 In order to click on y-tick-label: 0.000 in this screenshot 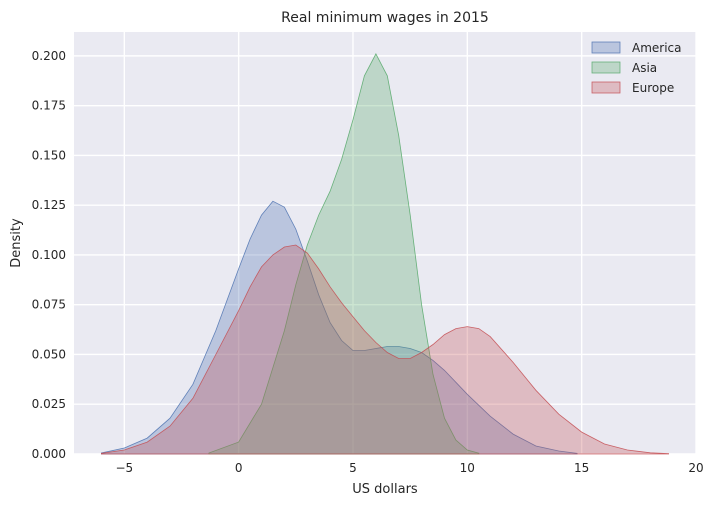, I will do `click(49, 454)`.